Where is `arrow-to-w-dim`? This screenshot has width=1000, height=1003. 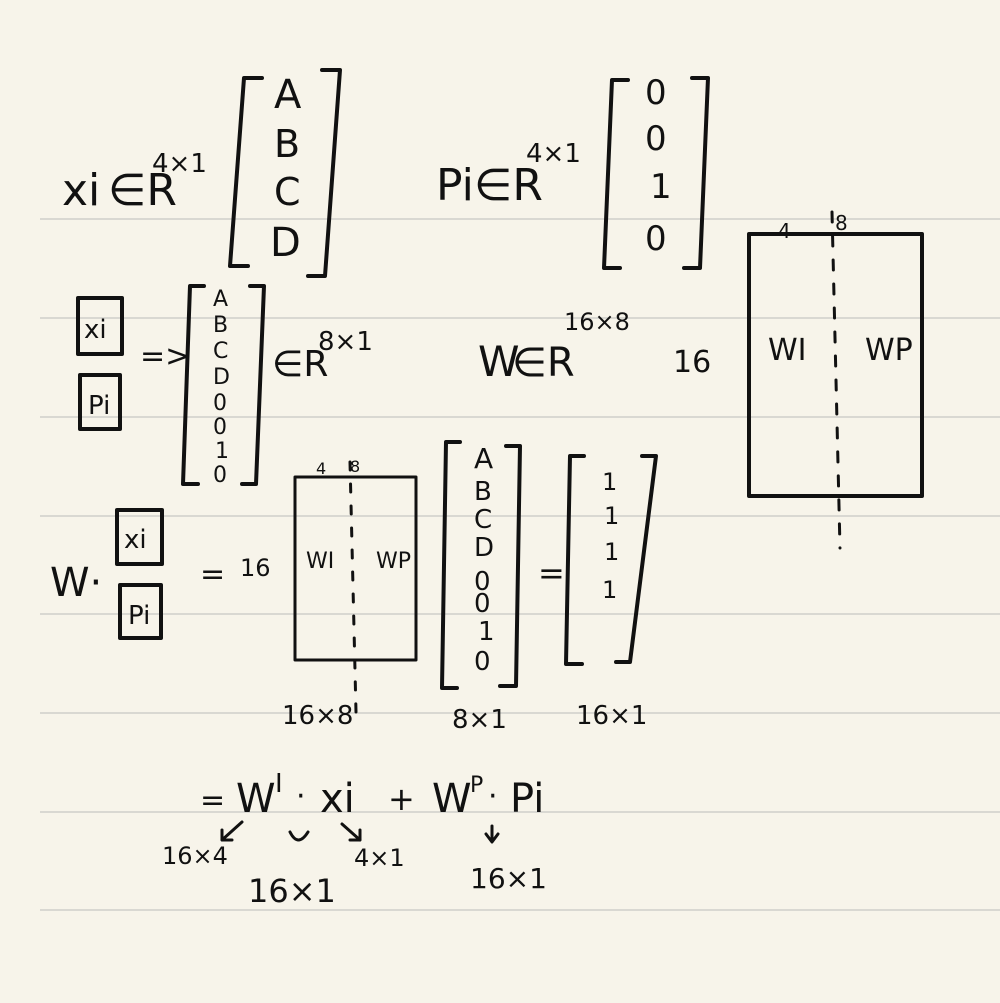
arrow-to-w-dim is located at coordinates (232, 831).